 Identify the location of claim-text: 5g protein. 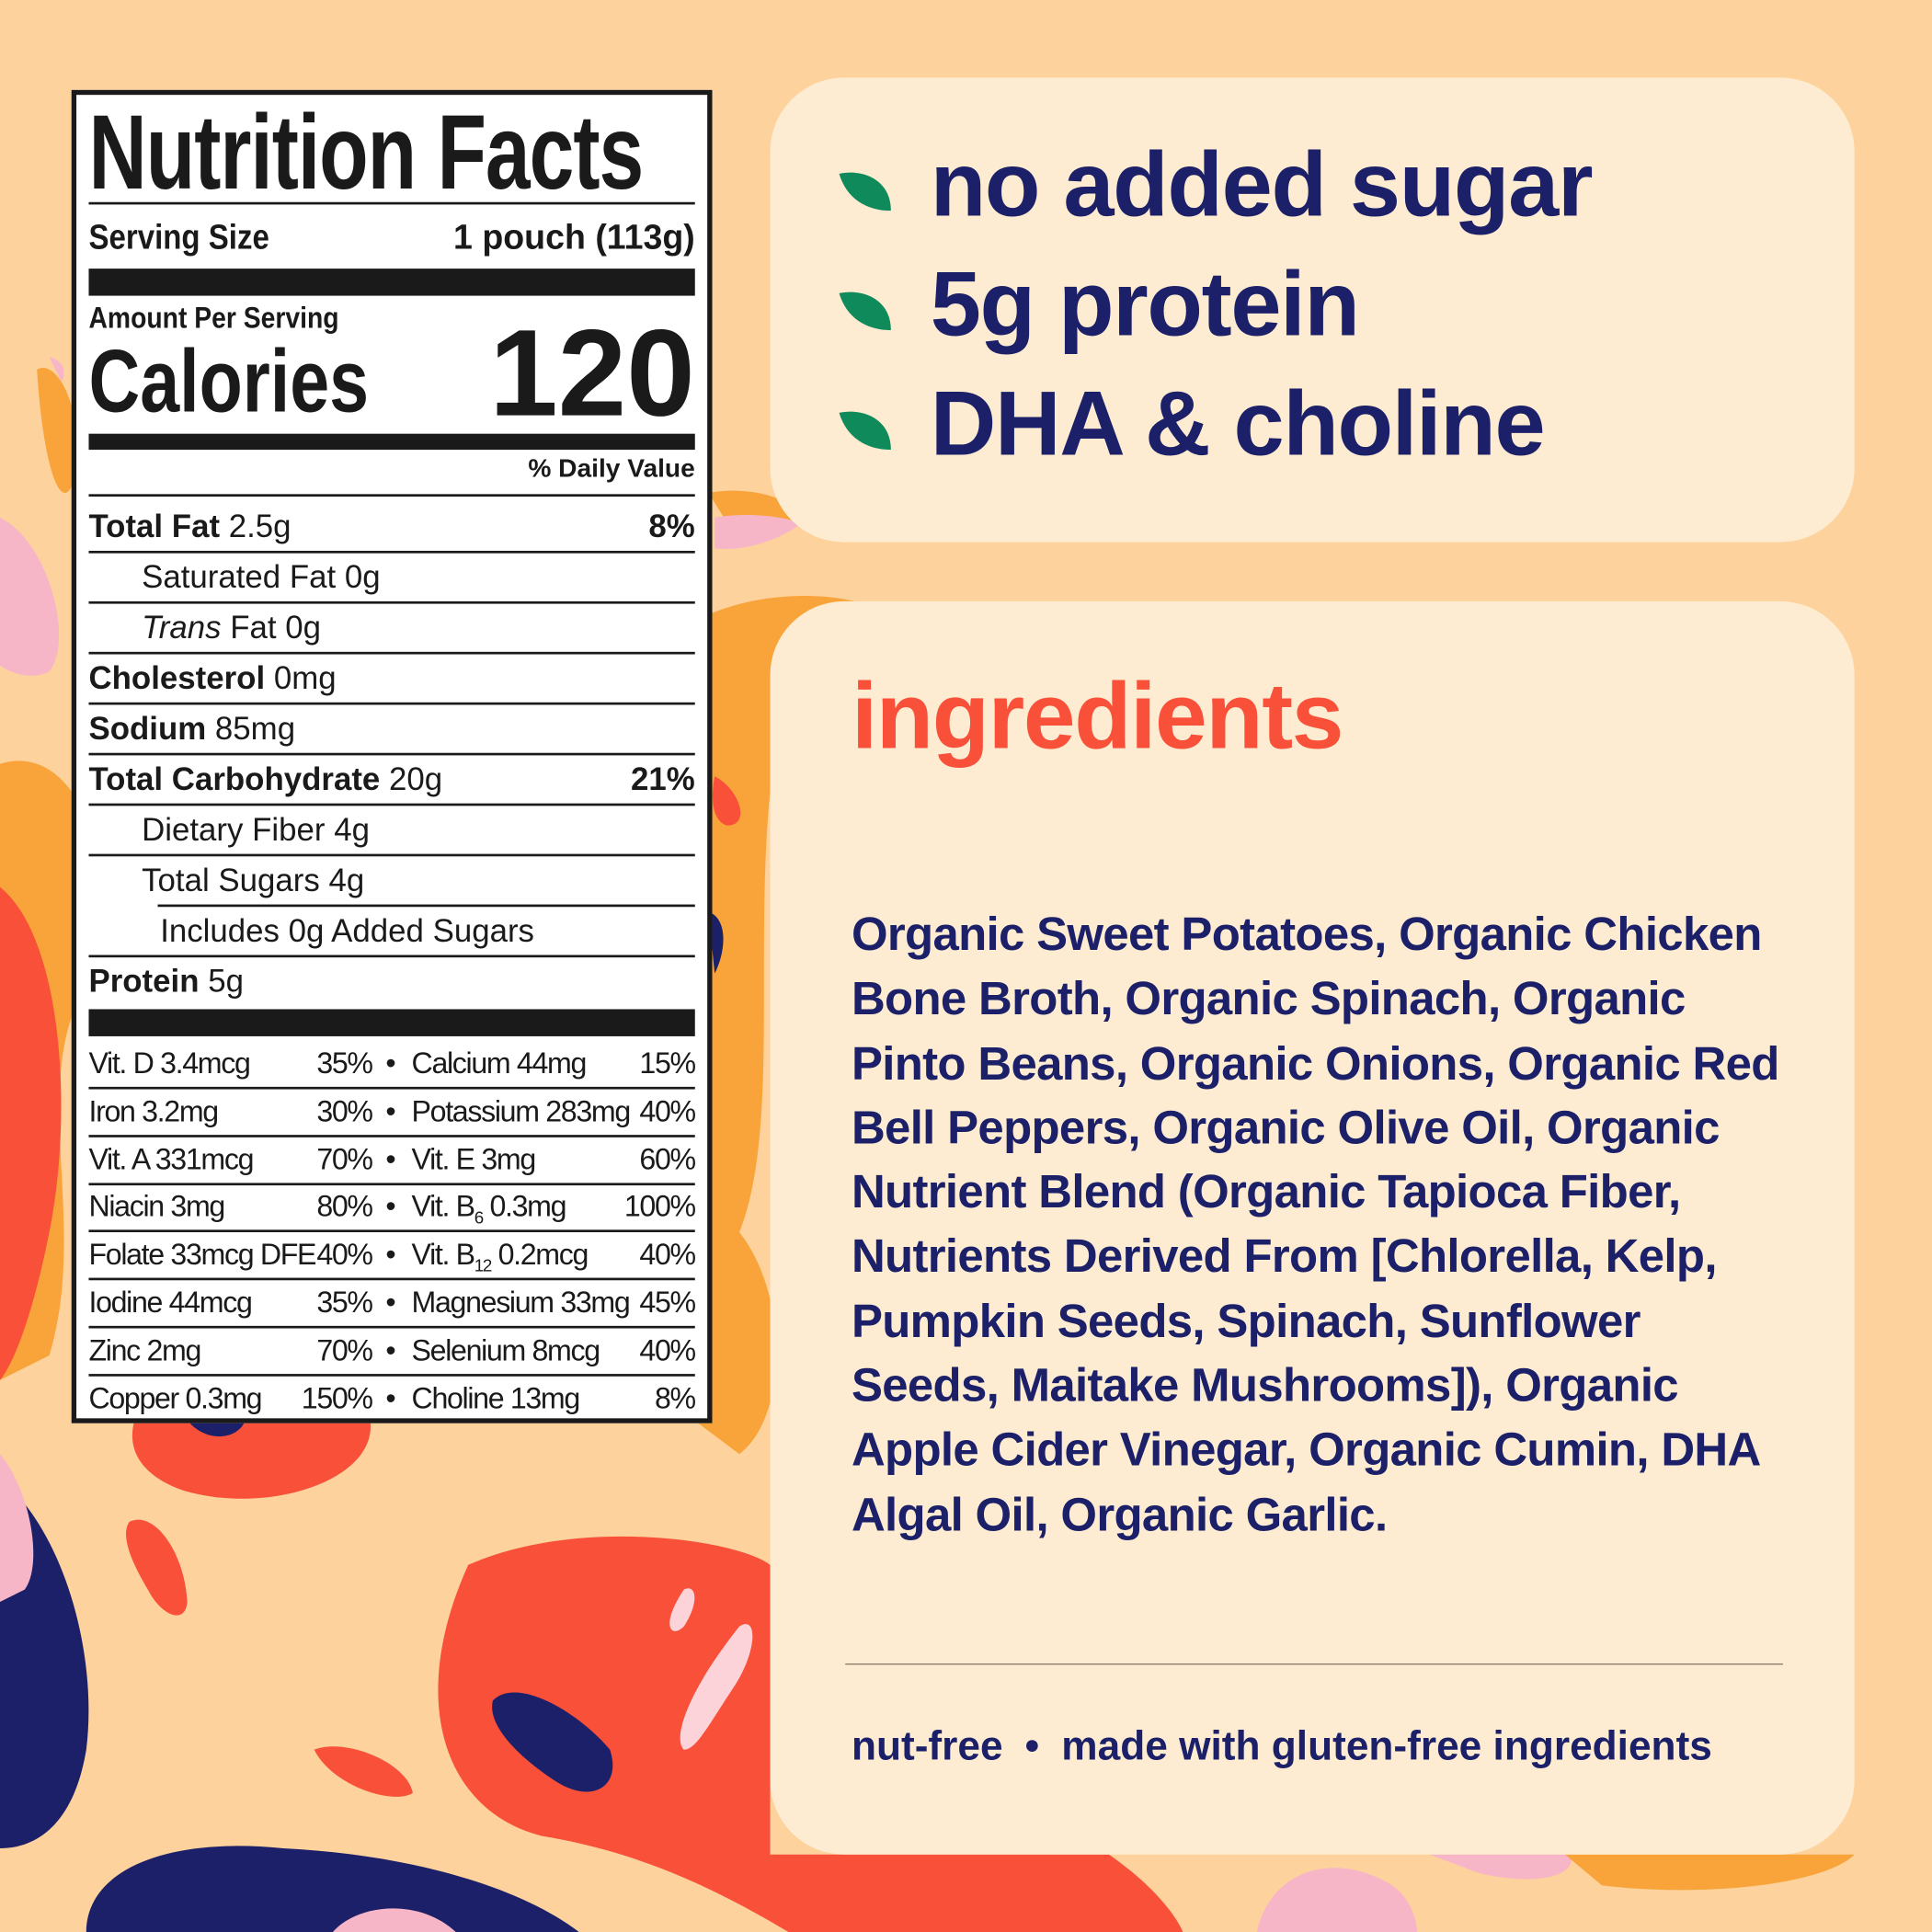
(1145, 303).